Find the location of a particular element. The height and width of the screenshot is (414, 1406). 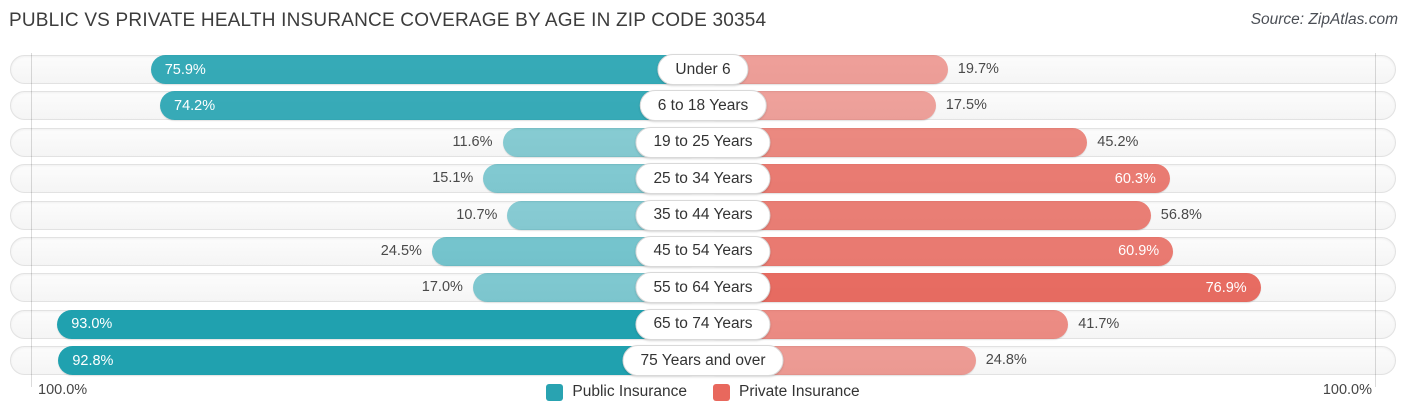

age-group-label: 55 to 64 Years is located at coordinates (703, 288).